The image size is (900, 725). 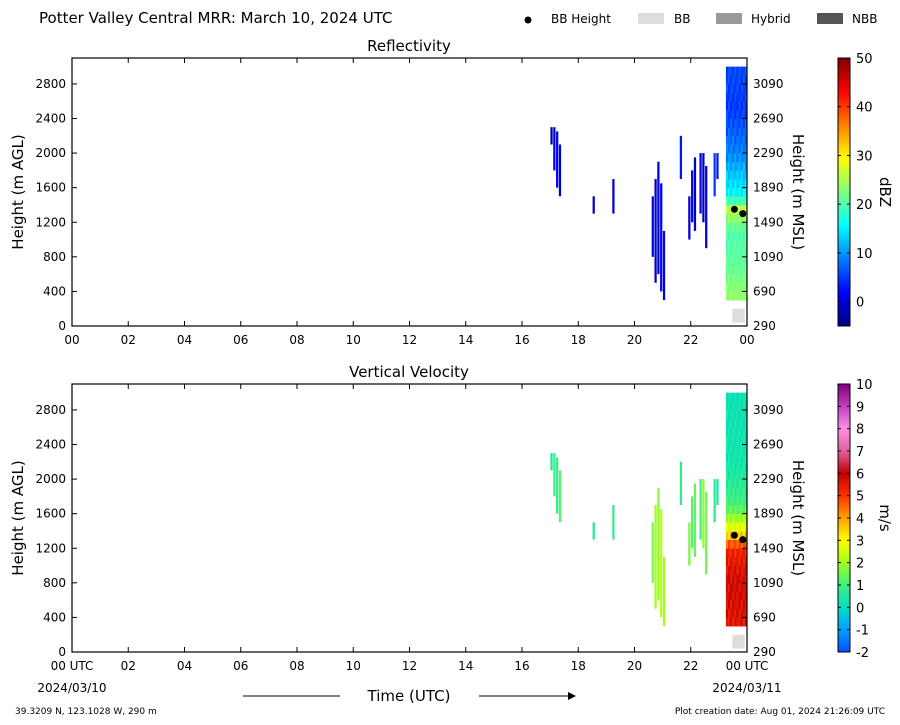 What do you see at coordinates (768, 84) in the screenshot?
I see `reflectivity-y2tick-label: 3090` at bounding box center [768, 84].